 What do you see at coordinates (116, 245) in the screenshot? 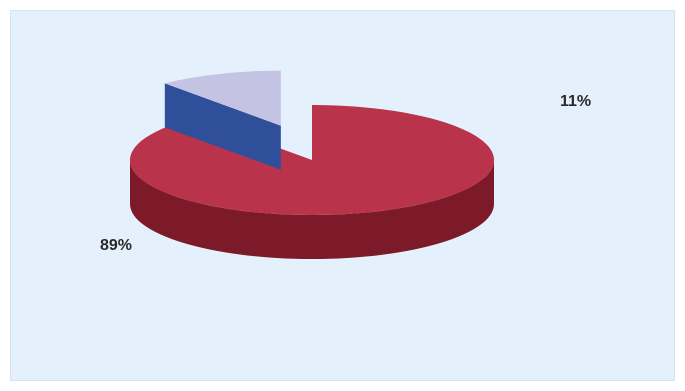
I see `slice-label-89: 89%` at bounding box center [116, 245].